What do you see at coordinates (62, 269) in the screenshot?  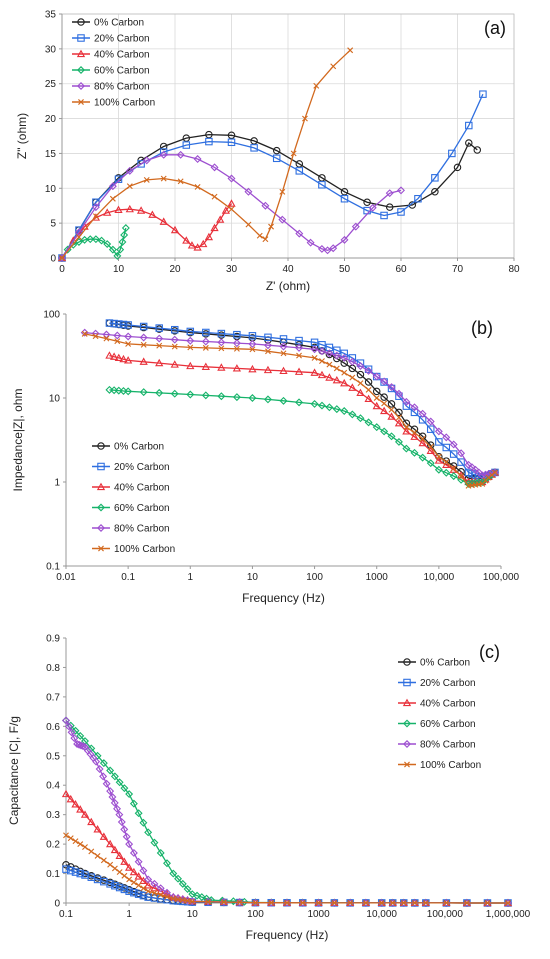 I see `x-tick-label: 0` at bounding box center [62, 269].